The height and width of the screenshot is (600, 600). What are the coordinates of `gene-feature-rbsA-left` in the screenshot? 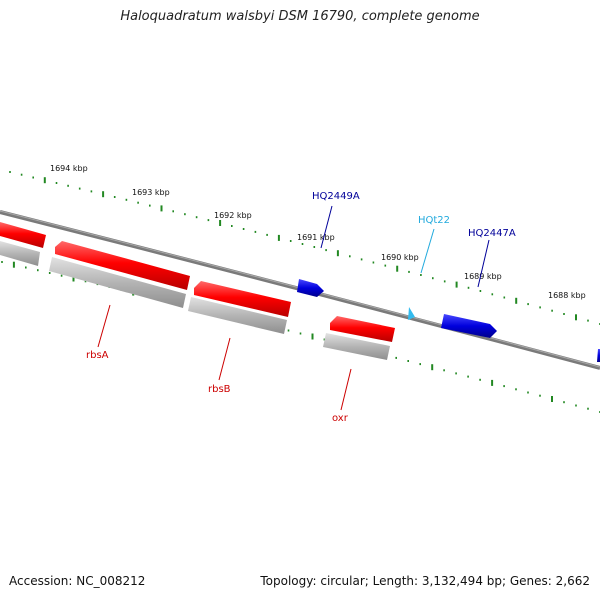 It's located at (23, 235).